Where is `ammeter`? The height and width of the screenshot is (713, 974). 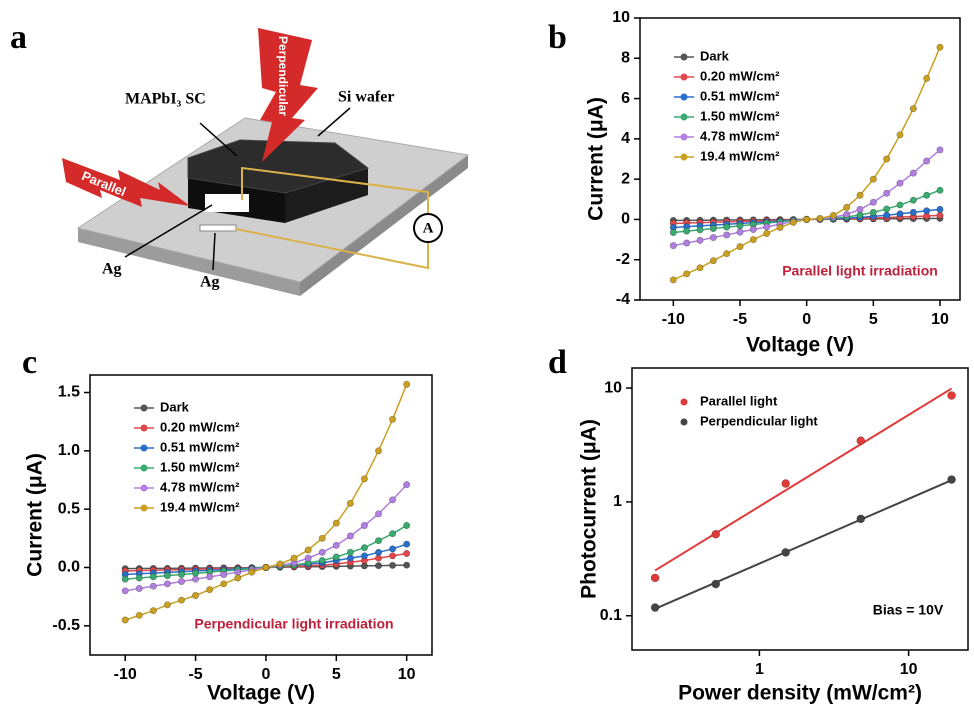
ammeter is located at coordinates (428, 228).